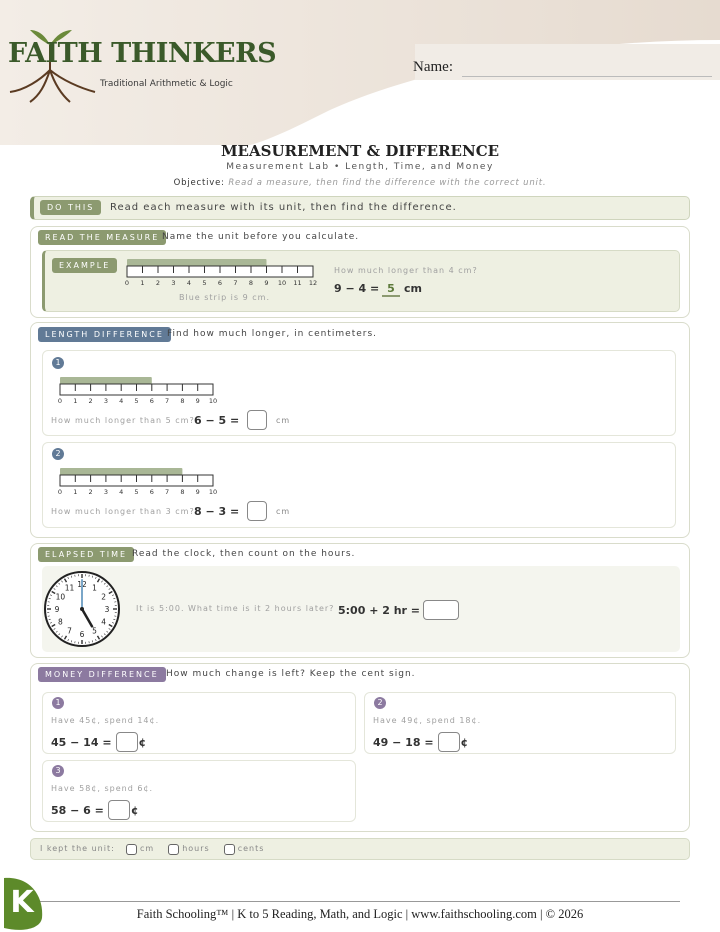 This screenshot has height=932, width=720. I want to click on title: MEASUREMENT & DIFFERENCE, so click(360, 151).